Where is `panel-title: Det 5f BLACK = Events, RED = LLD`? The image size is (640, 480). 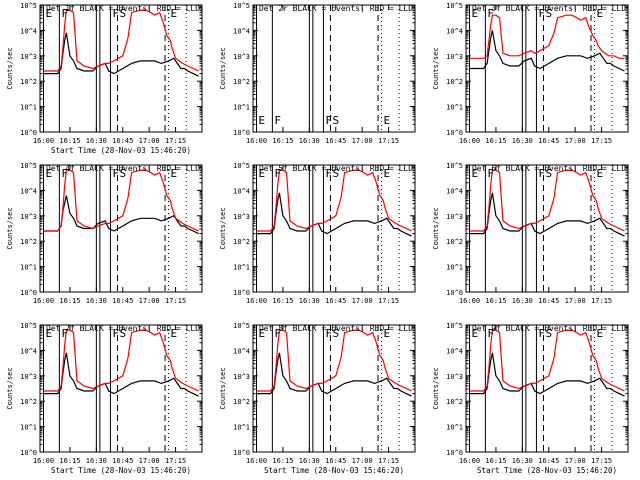 panel-title: Det 5f BLACK = Events, RED = LLD is located at coordinates (336, 168).